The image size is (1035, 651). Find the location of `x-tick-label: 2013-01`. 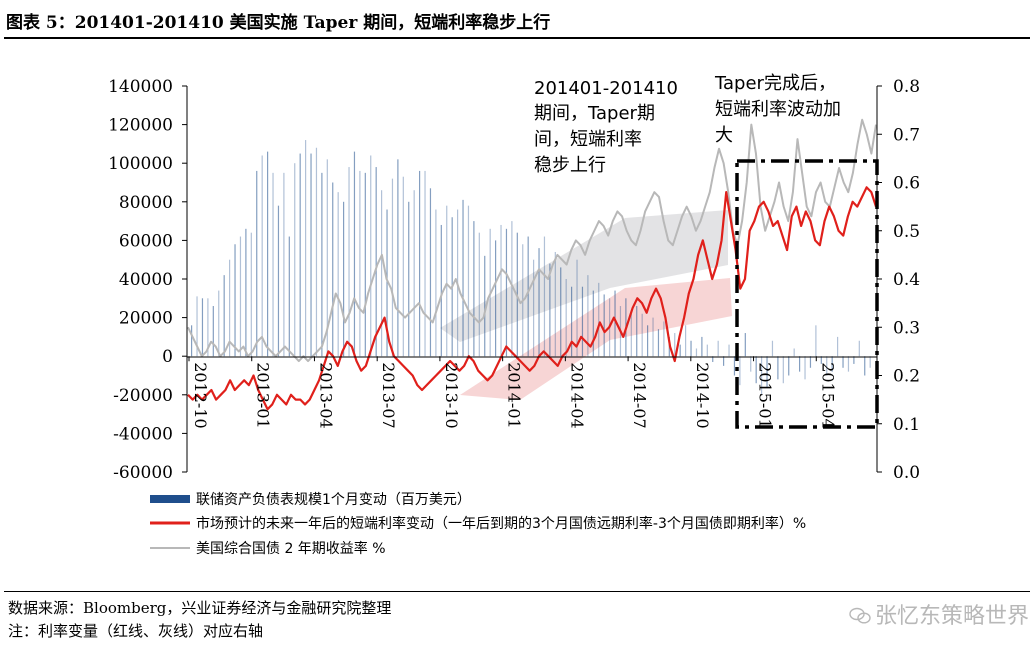

x-tick-label: 2013-01 is located at coordinates (263, 395).